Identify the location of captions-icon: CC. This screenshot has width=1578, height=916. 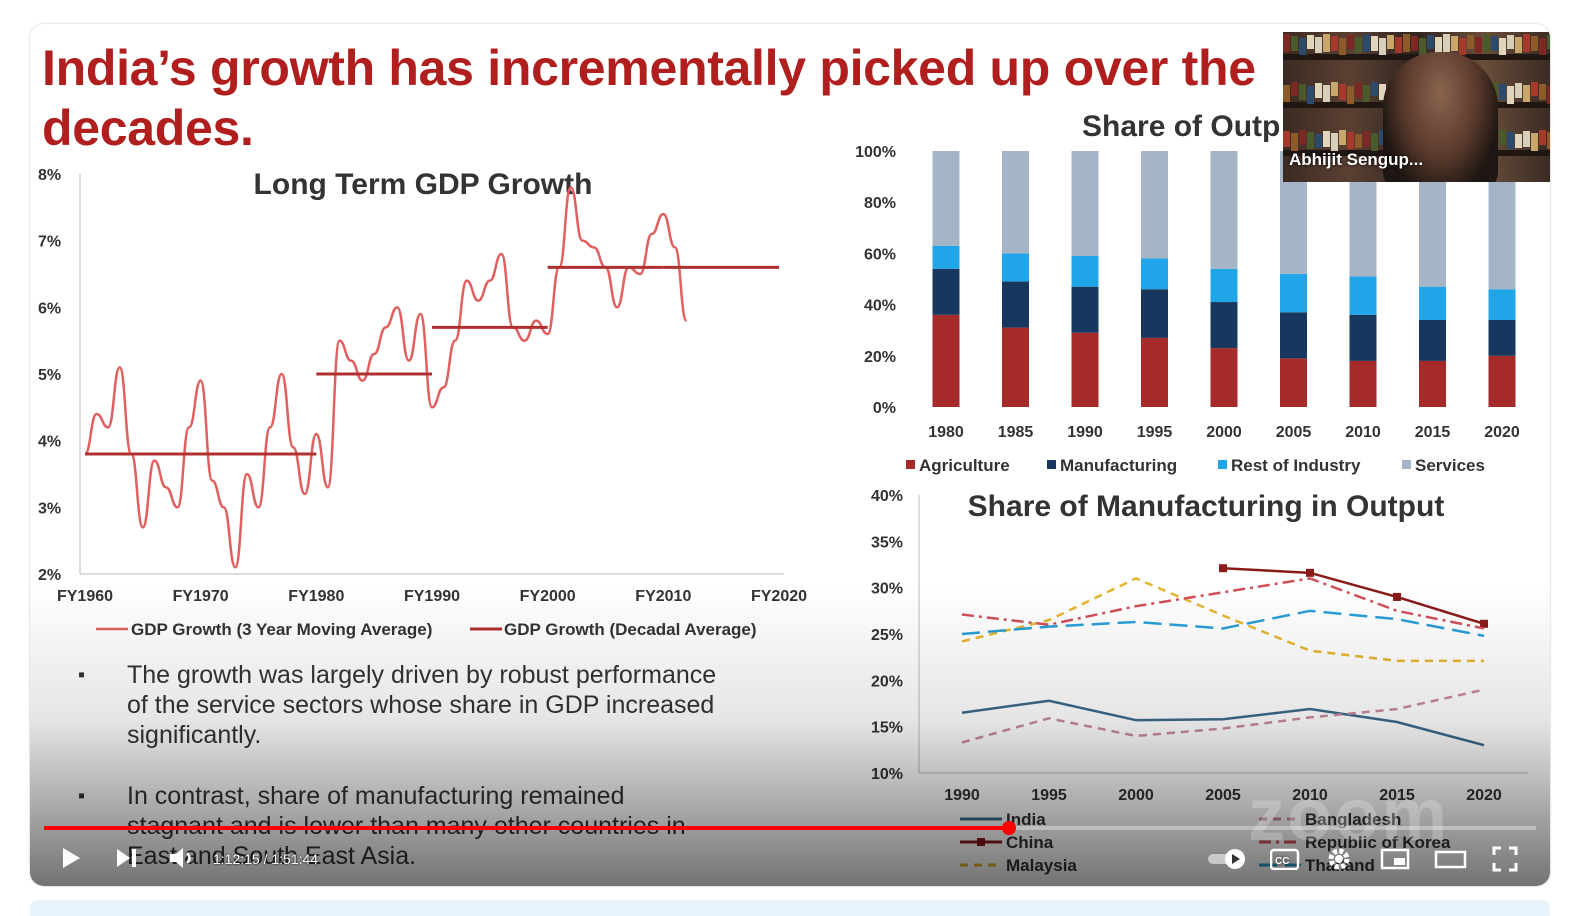
(1284, 859).